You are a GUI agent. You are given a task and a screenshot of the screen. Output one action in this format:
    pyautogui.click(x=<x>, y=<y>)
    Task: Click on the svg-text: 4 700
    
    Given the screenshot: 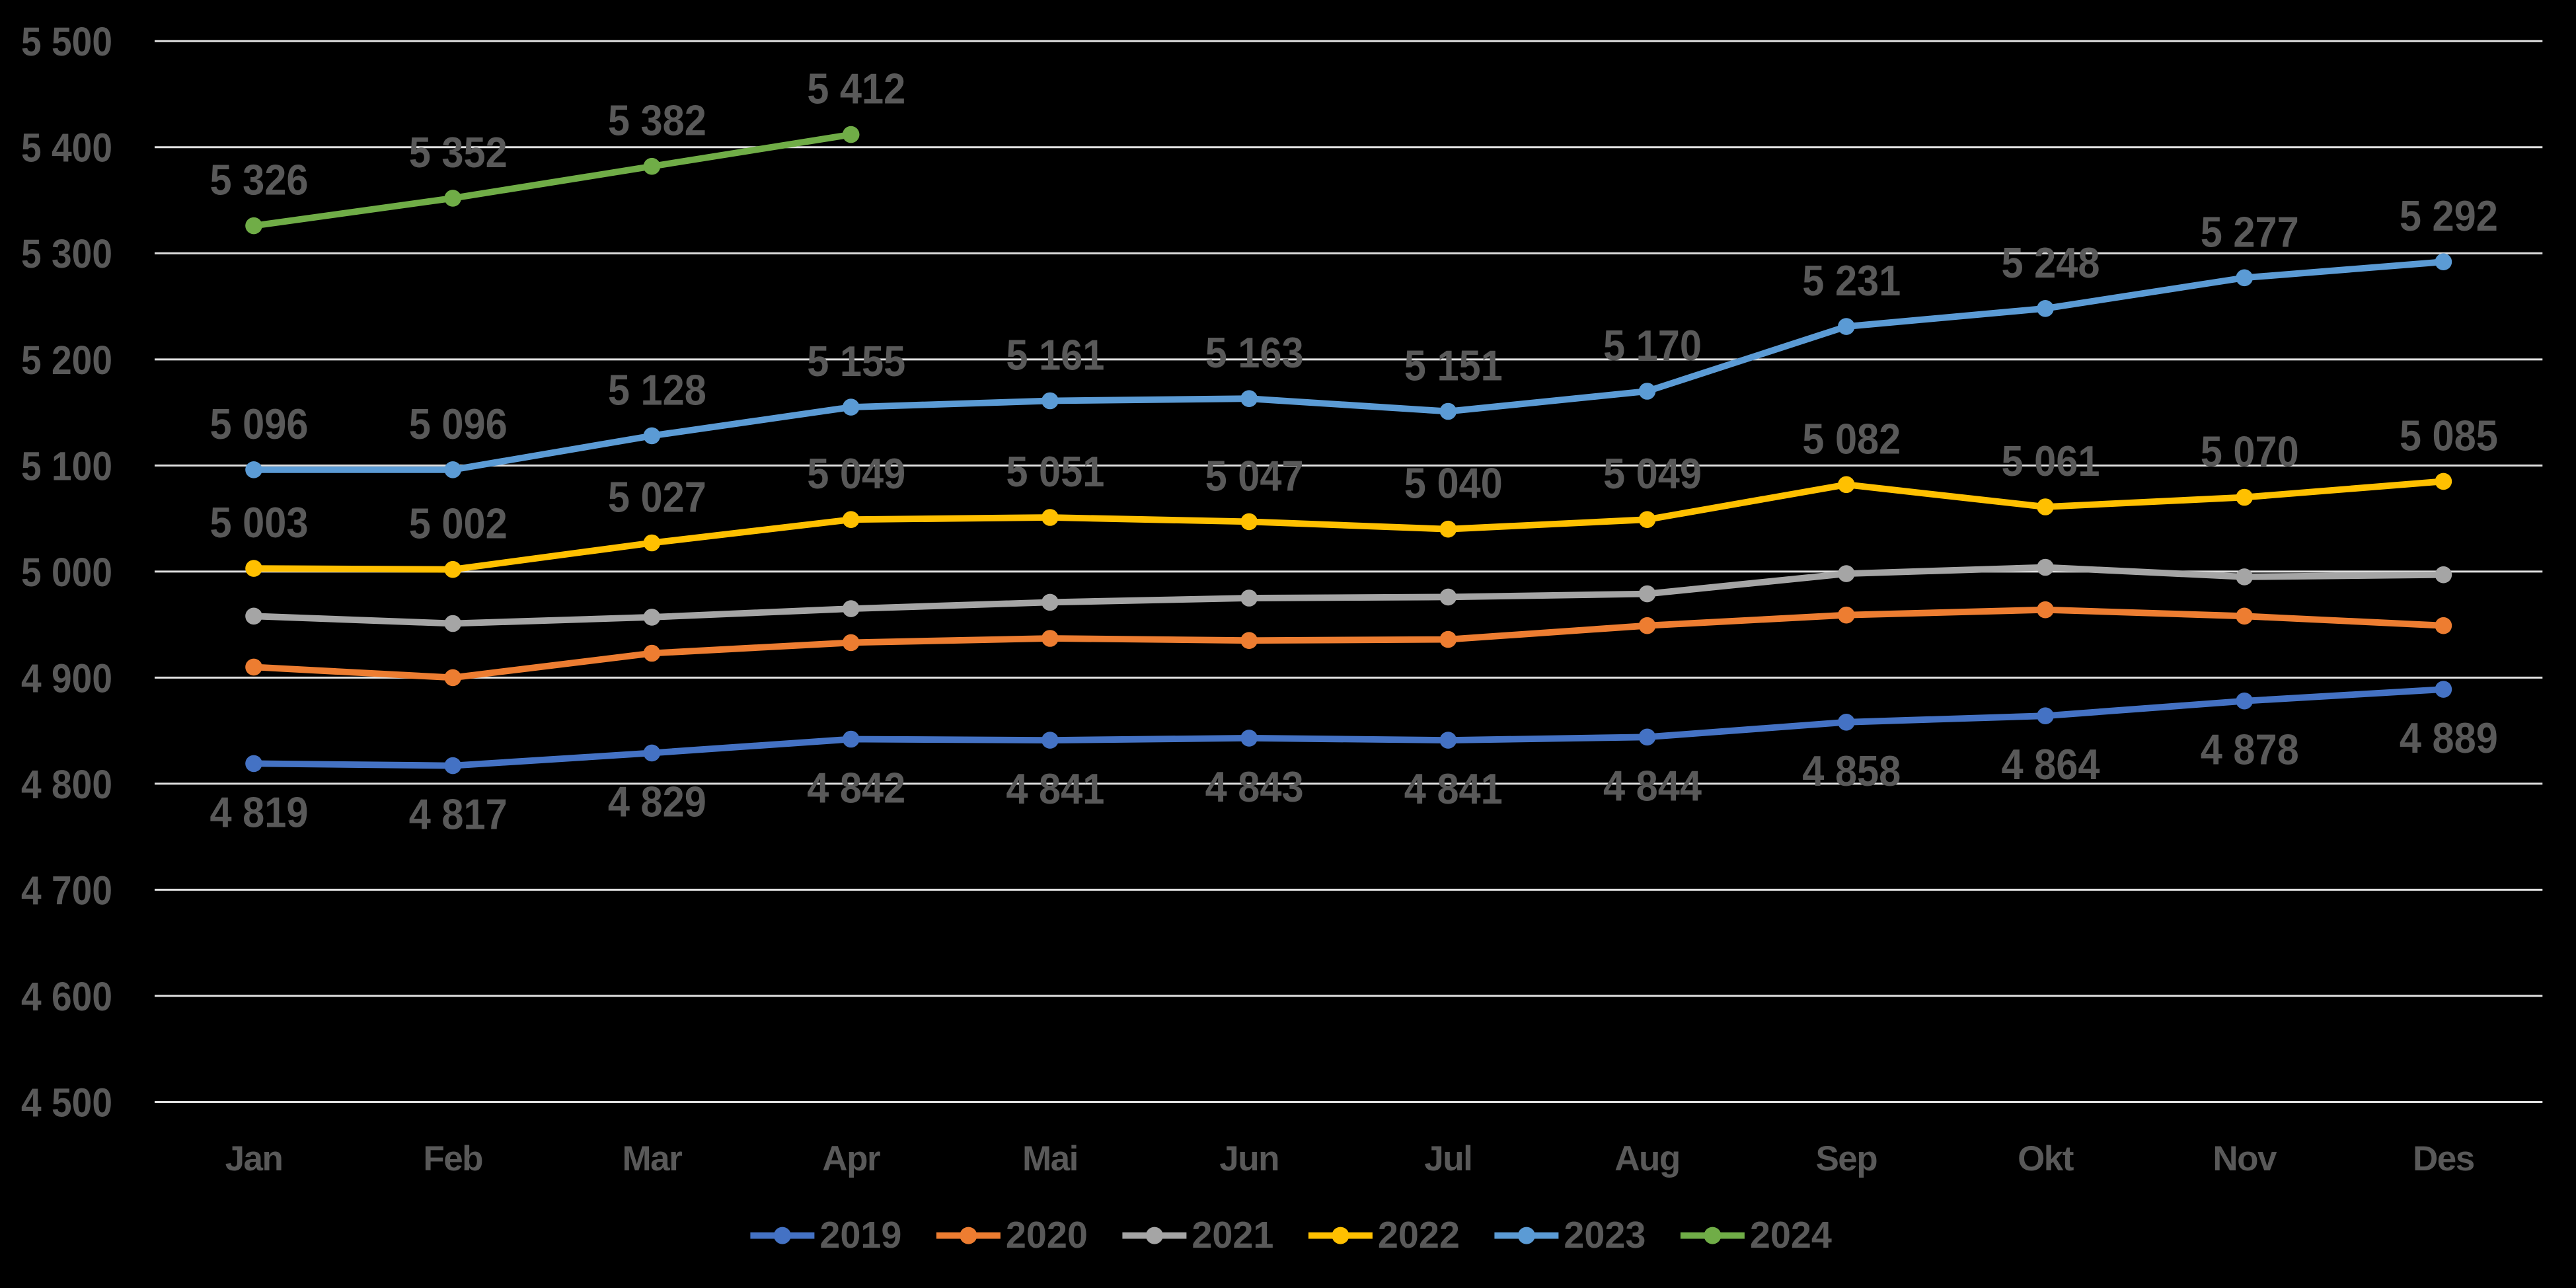 What is the action you would take?
    pyautogui.click(x=66, y=891)
    